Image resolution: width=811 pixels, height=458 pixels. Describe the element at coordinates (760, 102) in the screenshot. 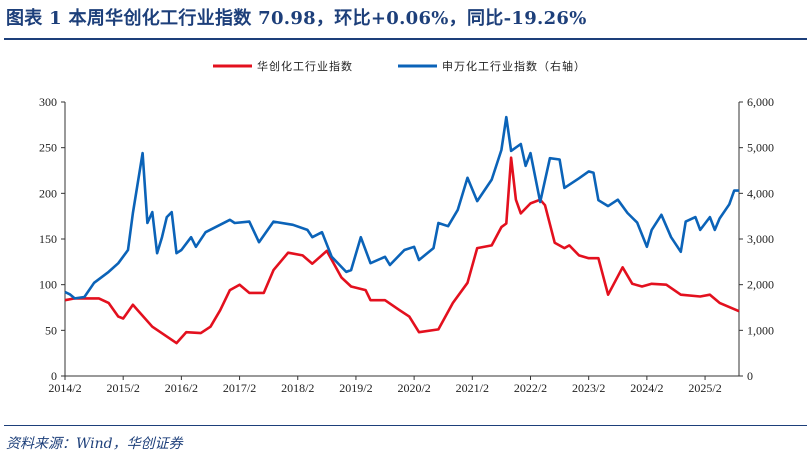

I see `right-tick-label: 6,000` at that location.